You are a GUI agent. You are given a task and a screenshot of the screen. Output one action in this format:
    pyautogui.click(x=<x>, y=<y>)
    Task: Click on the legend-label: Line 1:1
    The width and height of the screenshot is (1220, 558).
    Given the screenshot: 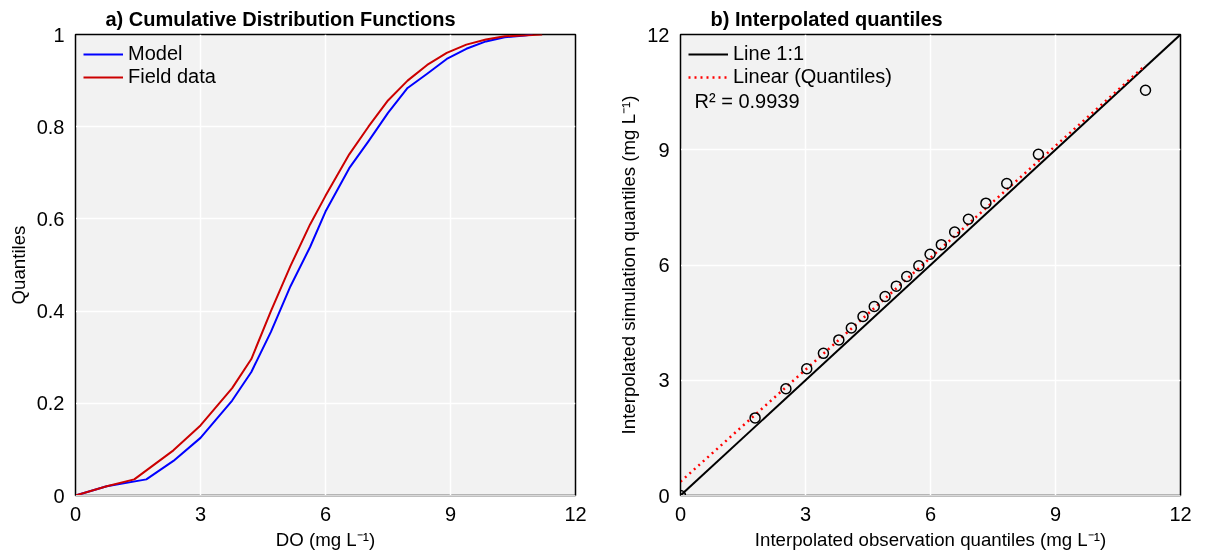 What is the action you would take?
    pyautogui.click(x=769, y=53)
    